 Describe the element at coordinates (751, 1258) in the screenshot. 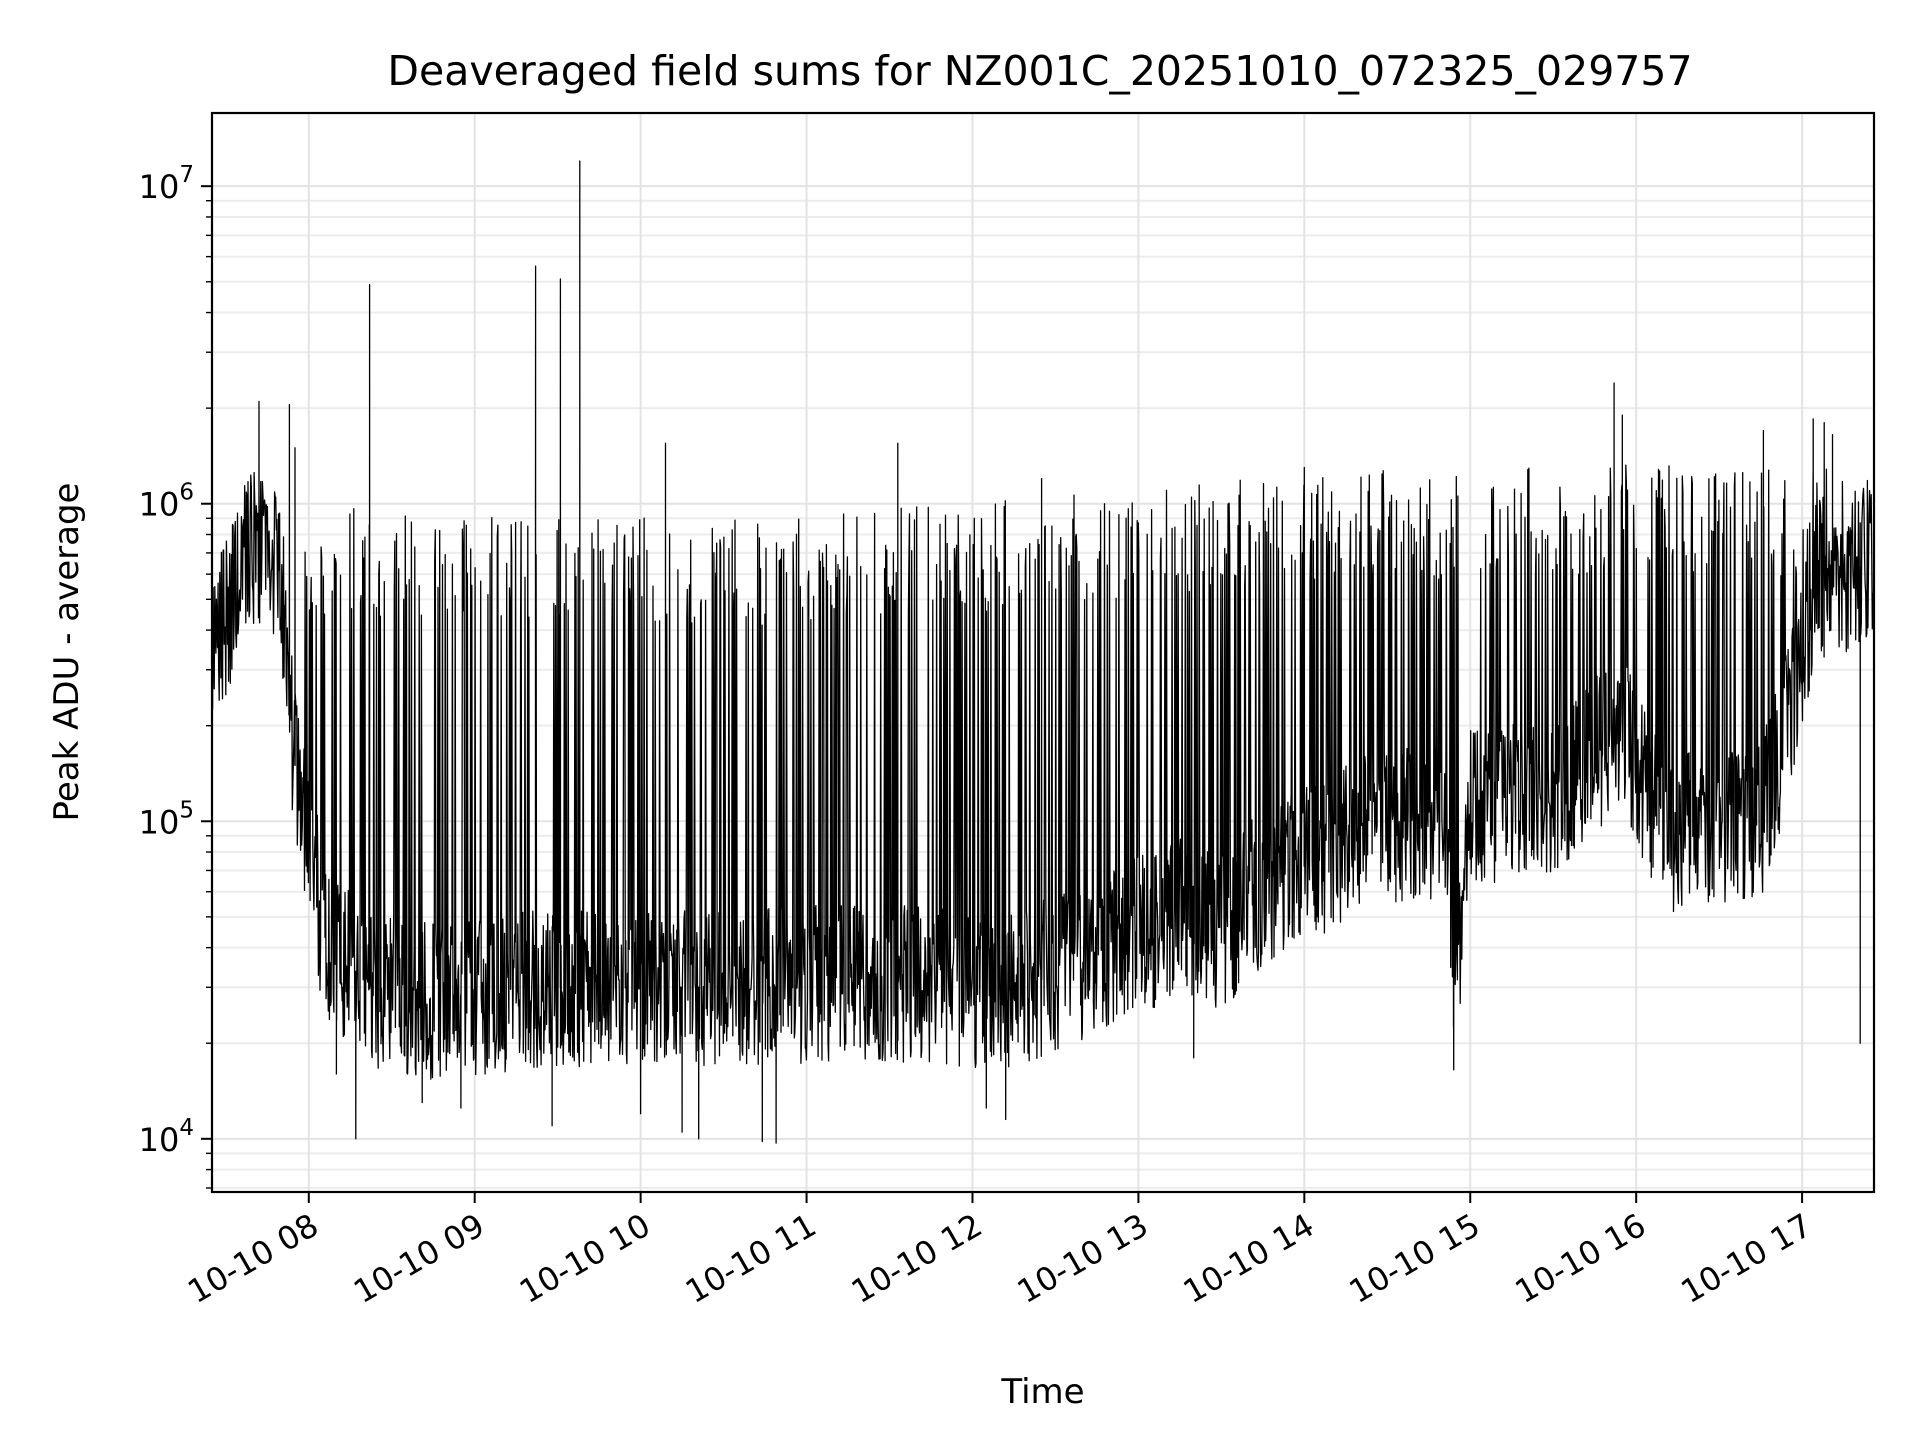

I see `x-tick-label: 10-10 11` at that location.